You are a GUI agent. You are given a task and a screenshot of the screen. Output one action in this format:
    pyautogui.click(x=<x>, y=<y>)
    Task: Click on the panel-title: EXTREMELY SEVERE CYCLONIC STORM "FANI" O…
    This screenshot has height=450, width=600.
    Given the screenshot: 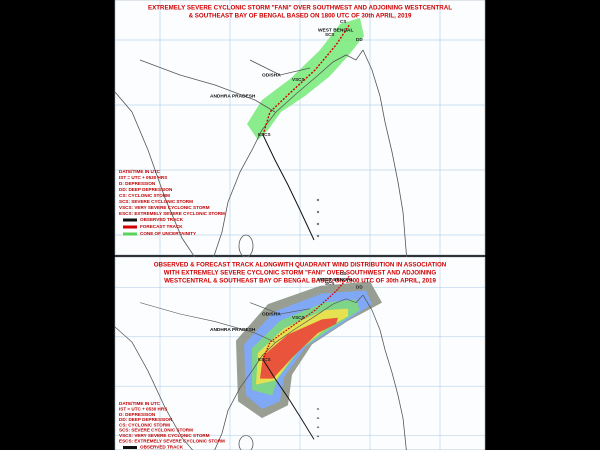 What is the action you would take?
    pyautogui.click(x=300, y=8)
    